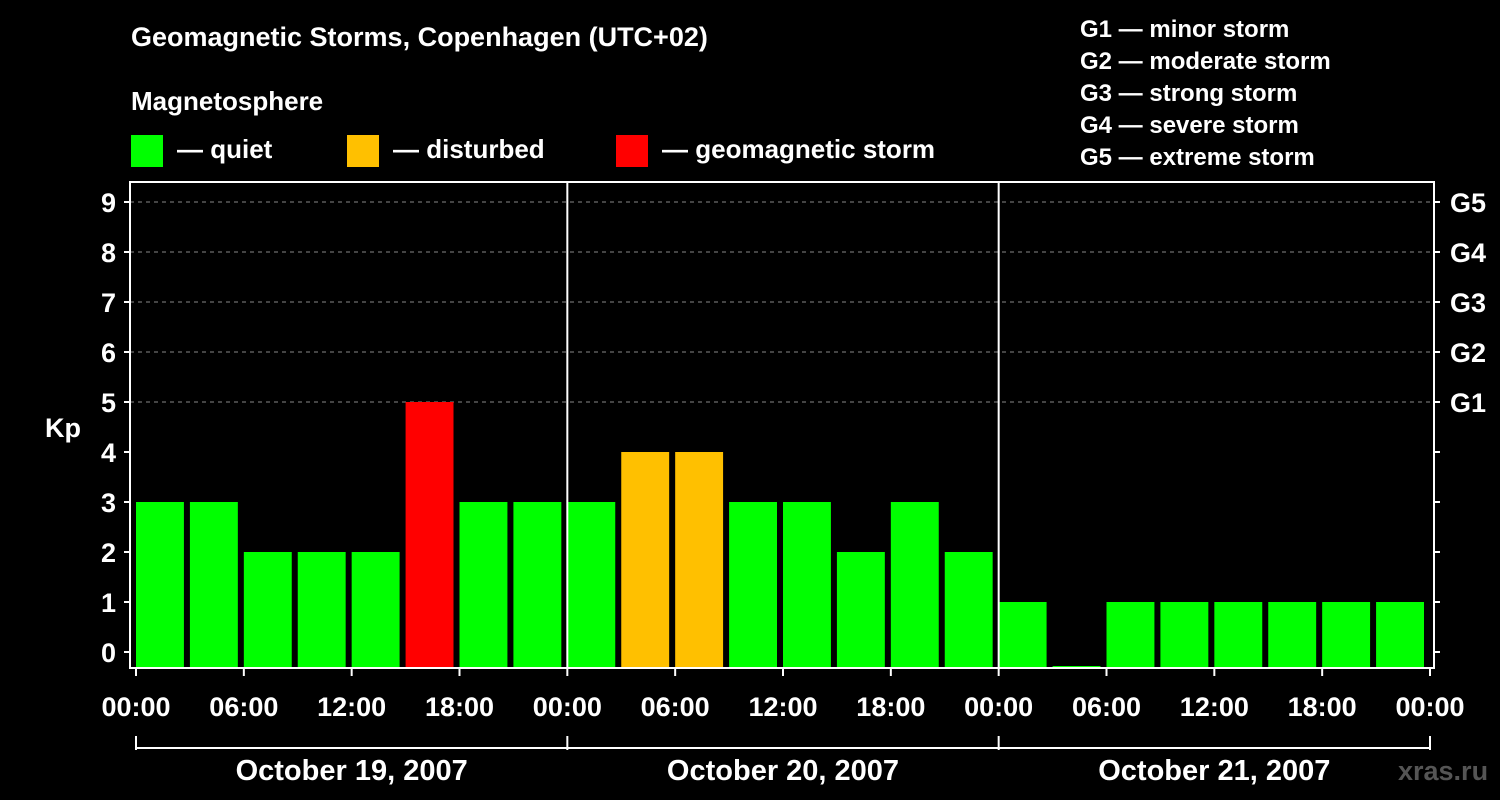 This screenshot has height=800, width=1500. Describe the element at coordinates (1468, 203) in the screenshot. I see `g-scale-tick-label: G5` at that location.